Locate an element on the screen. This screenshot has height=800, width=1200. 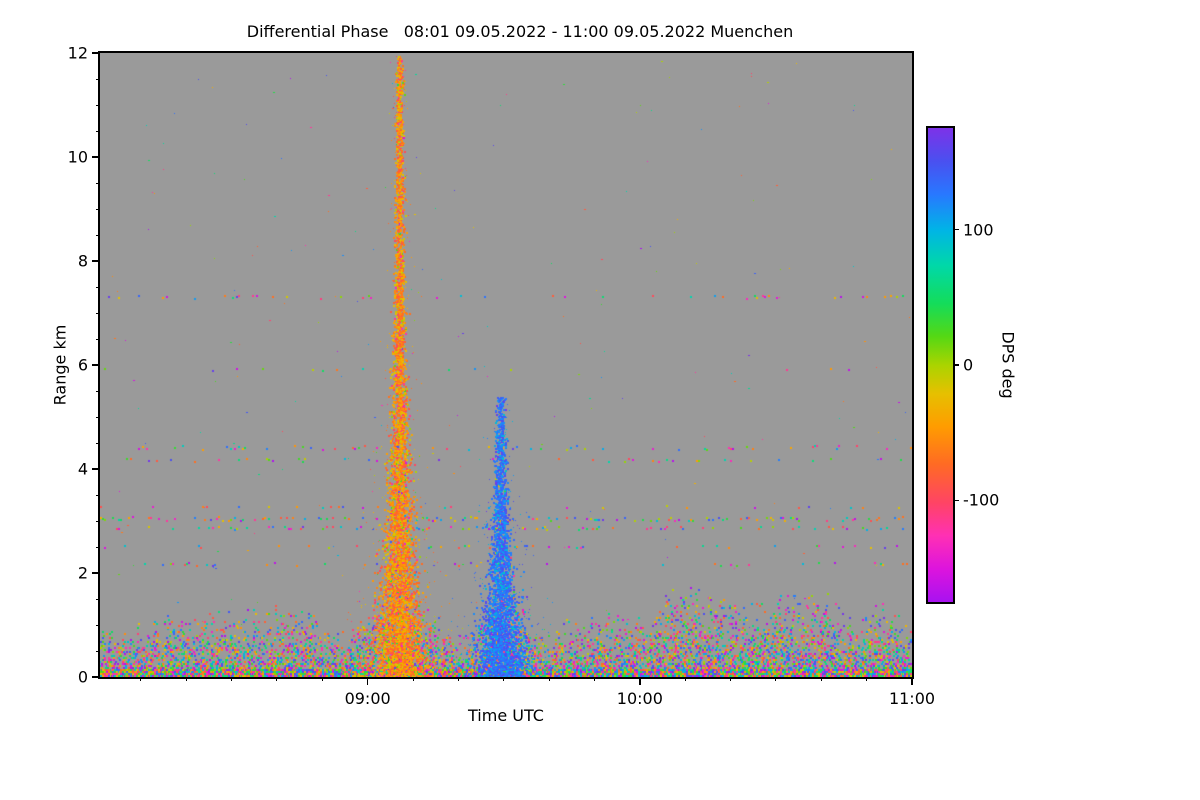
y-tick-label: 2 is located at coordinates (82, 573).